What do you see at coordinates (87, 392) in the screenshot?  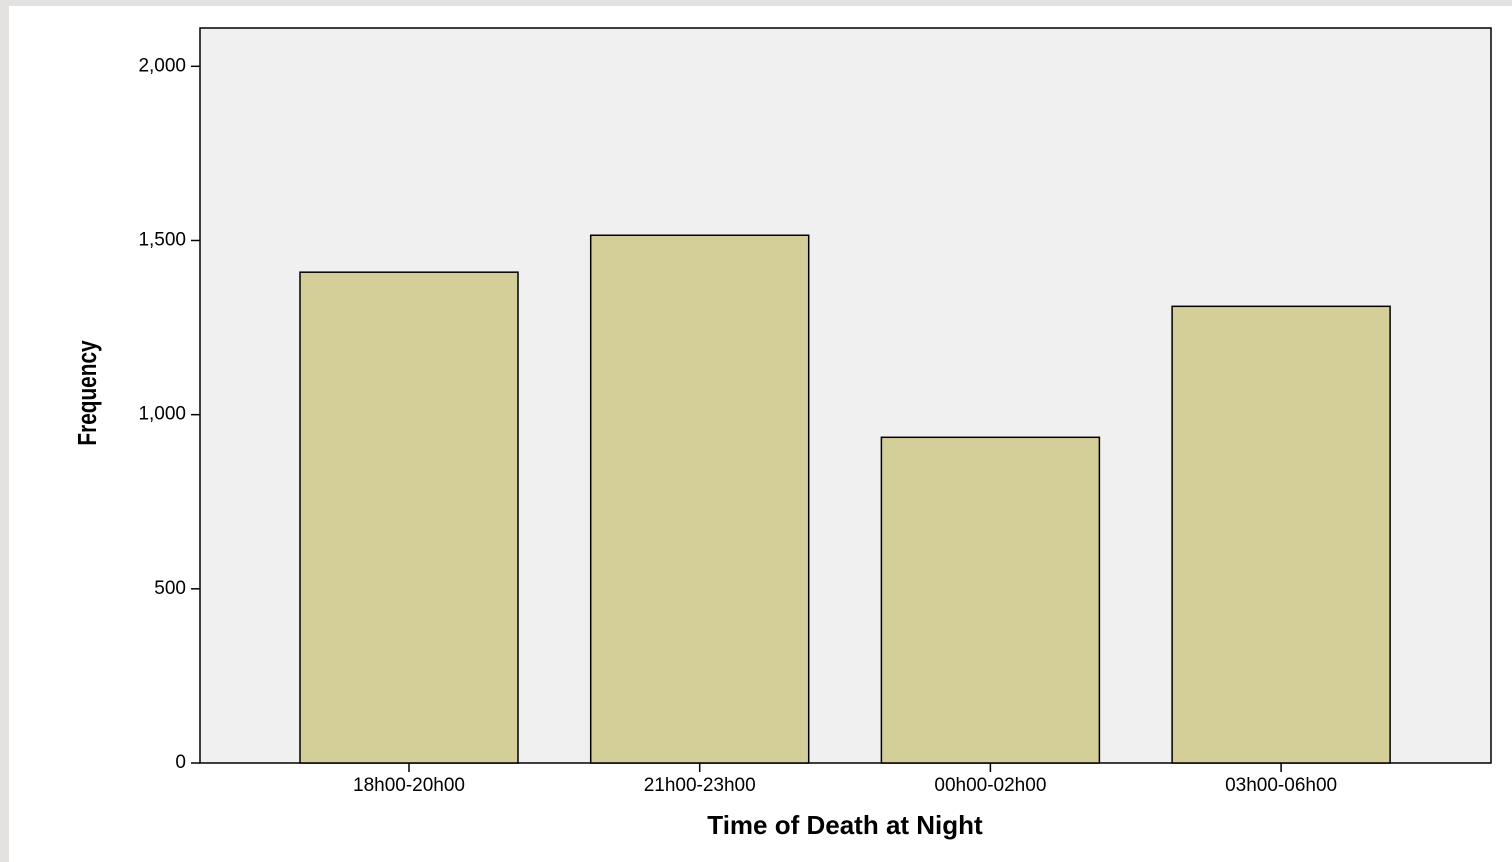 I see `y-axis-title: Frequency` at bounding box center [87, 392].